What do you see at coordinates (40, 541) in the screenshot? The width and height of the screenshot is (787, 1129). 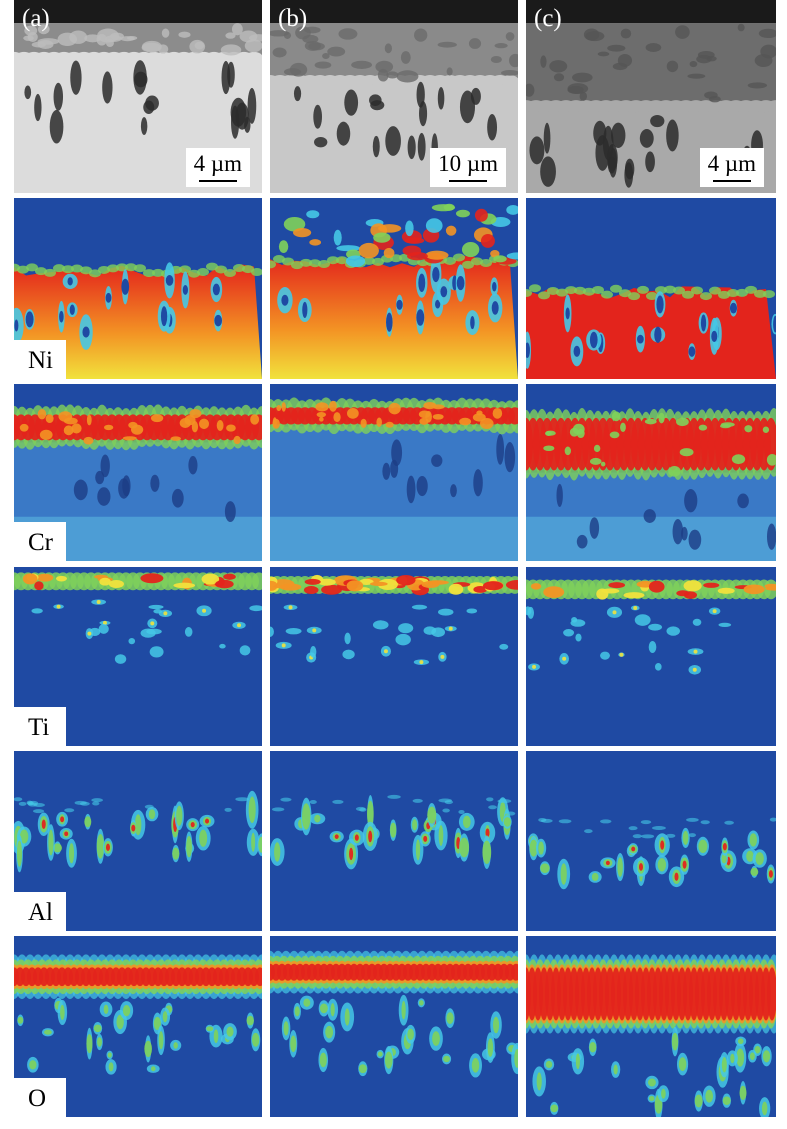 I see `element-label: Cr` at bounding box center [40, 541].